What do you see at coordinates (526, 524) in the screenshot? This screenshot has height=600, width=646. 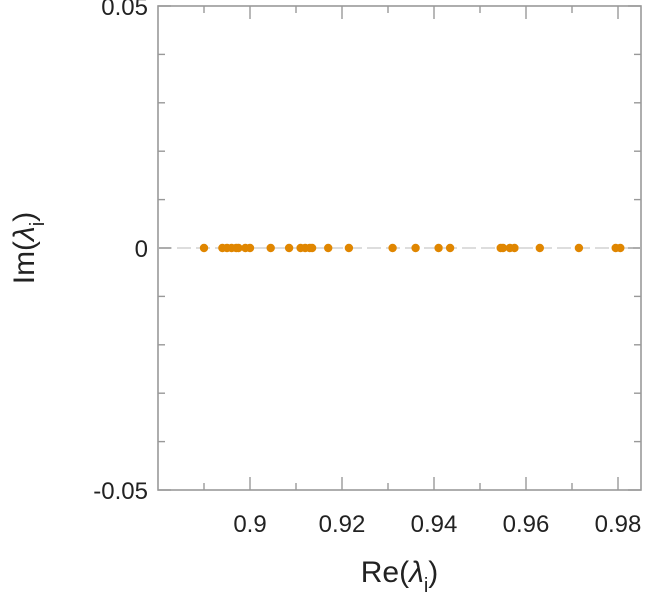 I see `x-tick-label: 0.96` at bounding box center [526, 524].